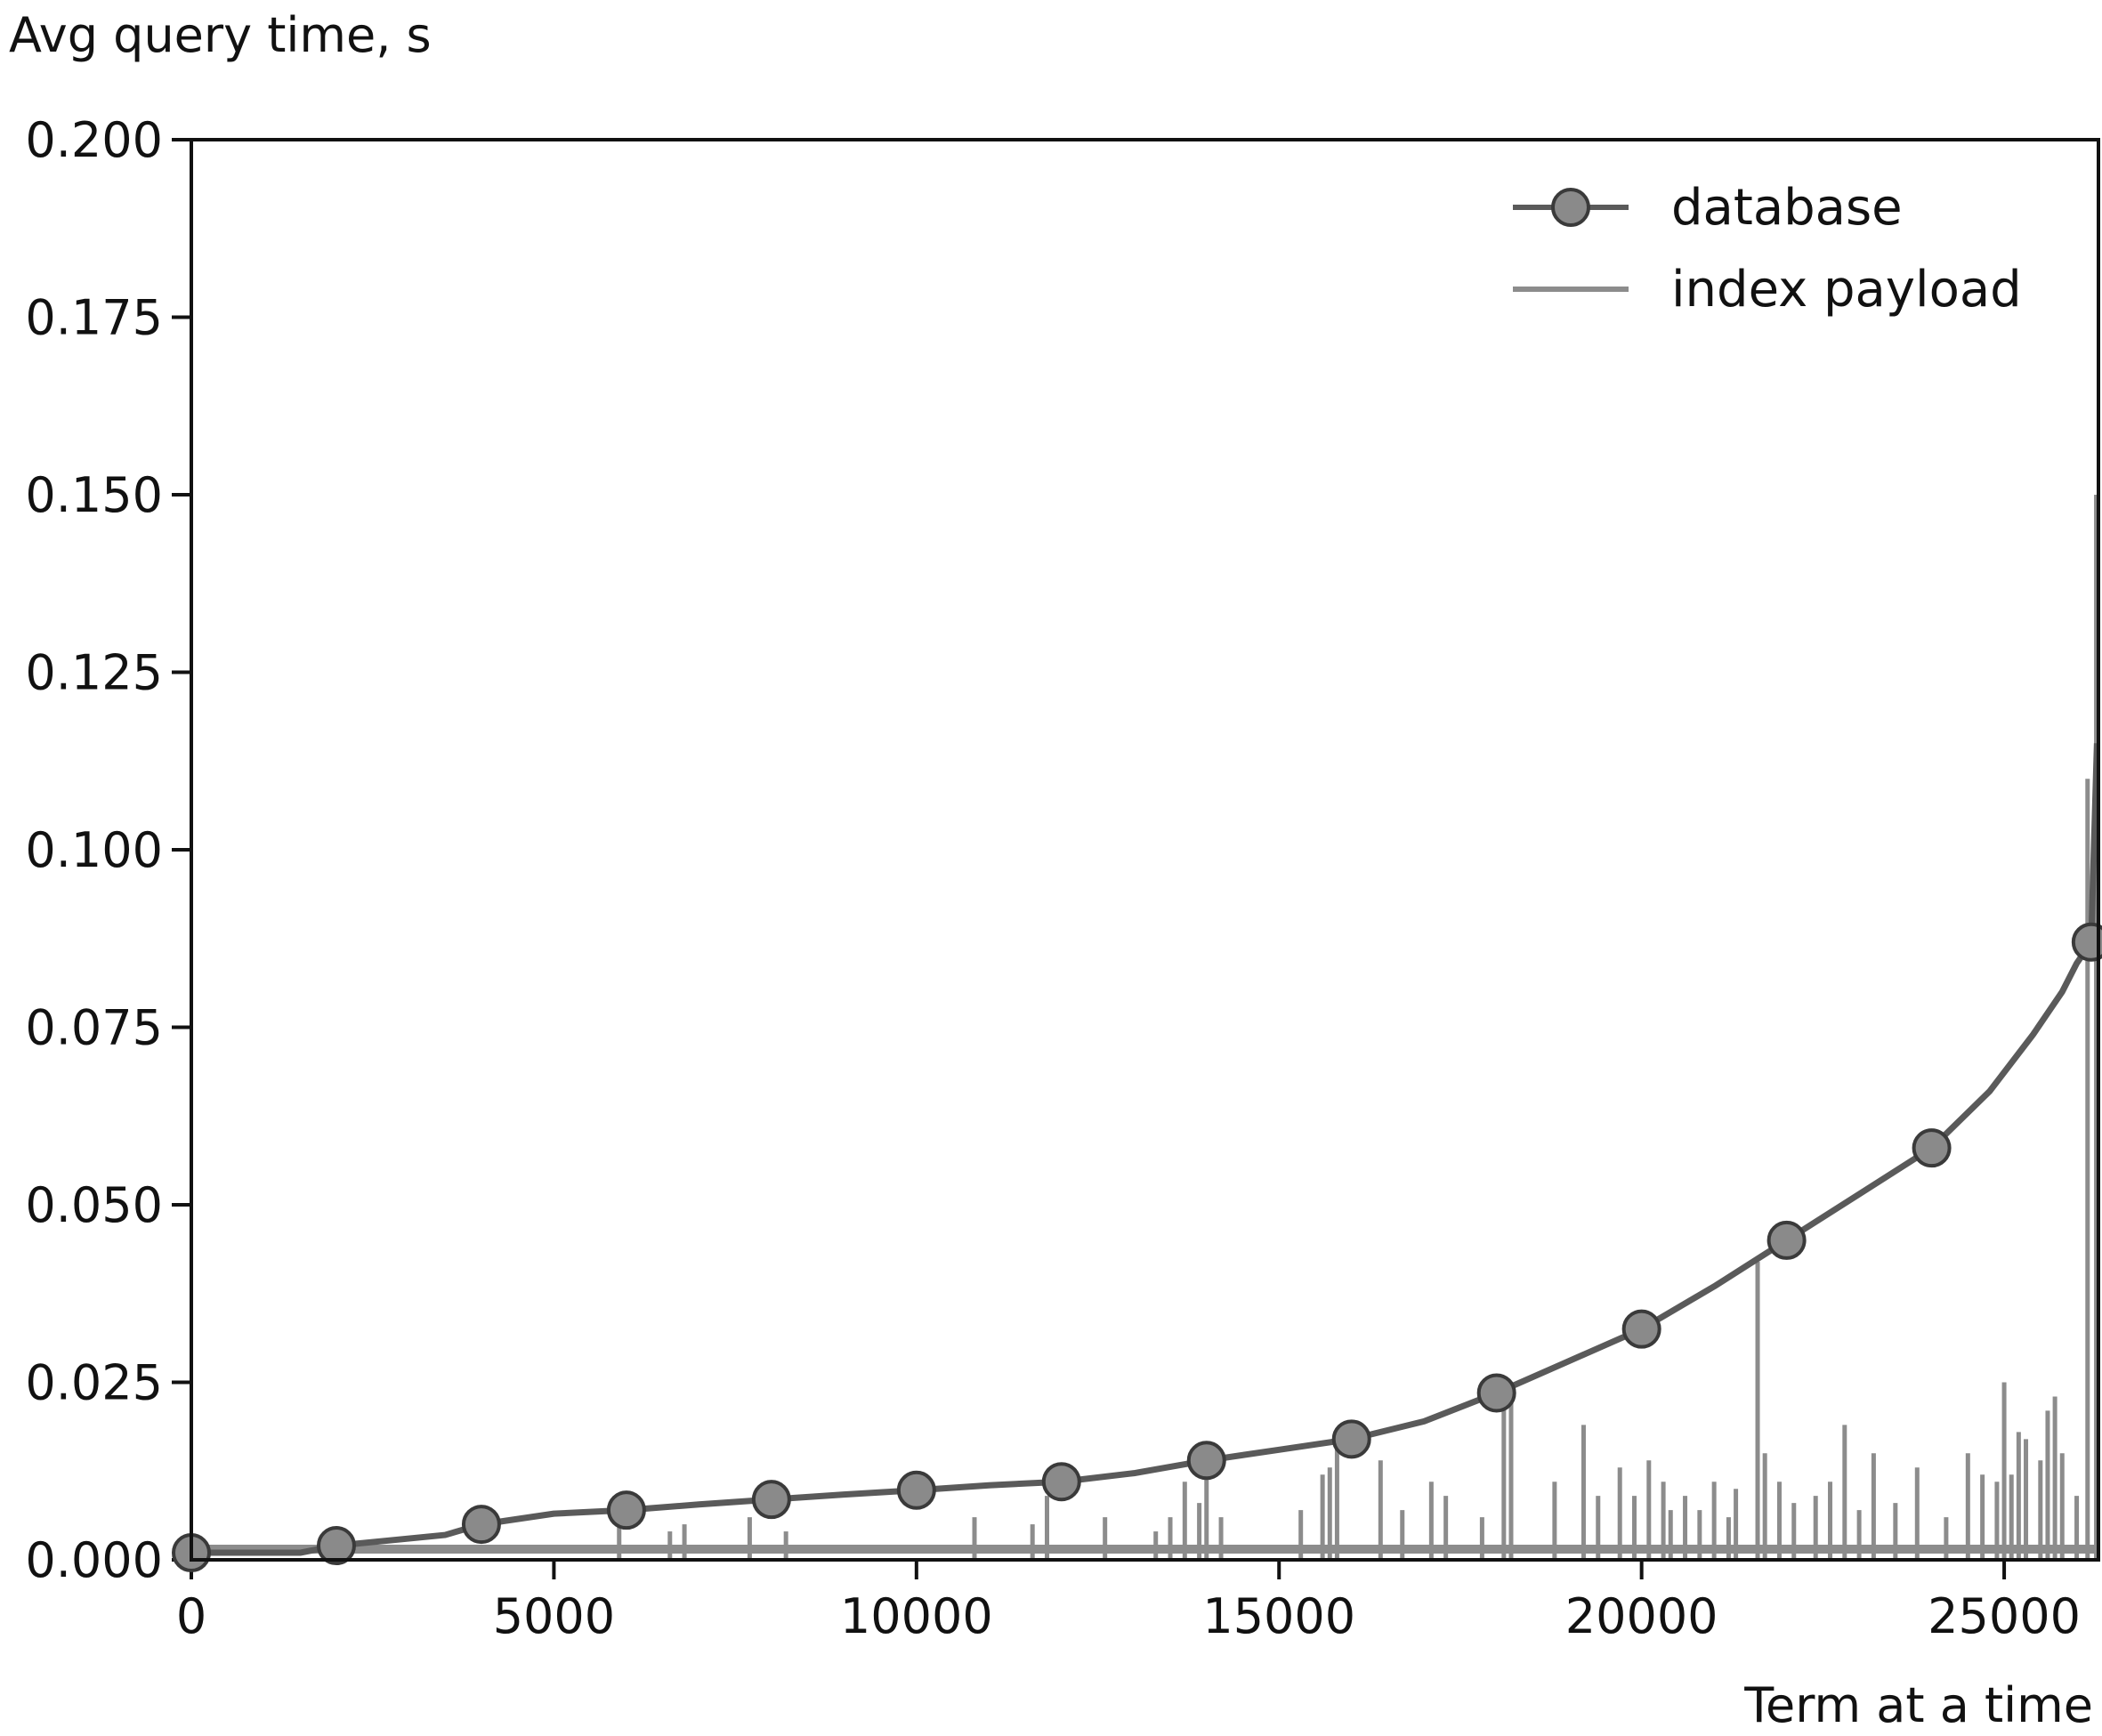  I want to click on y-tick-label: 0.150, so click(94, 495).